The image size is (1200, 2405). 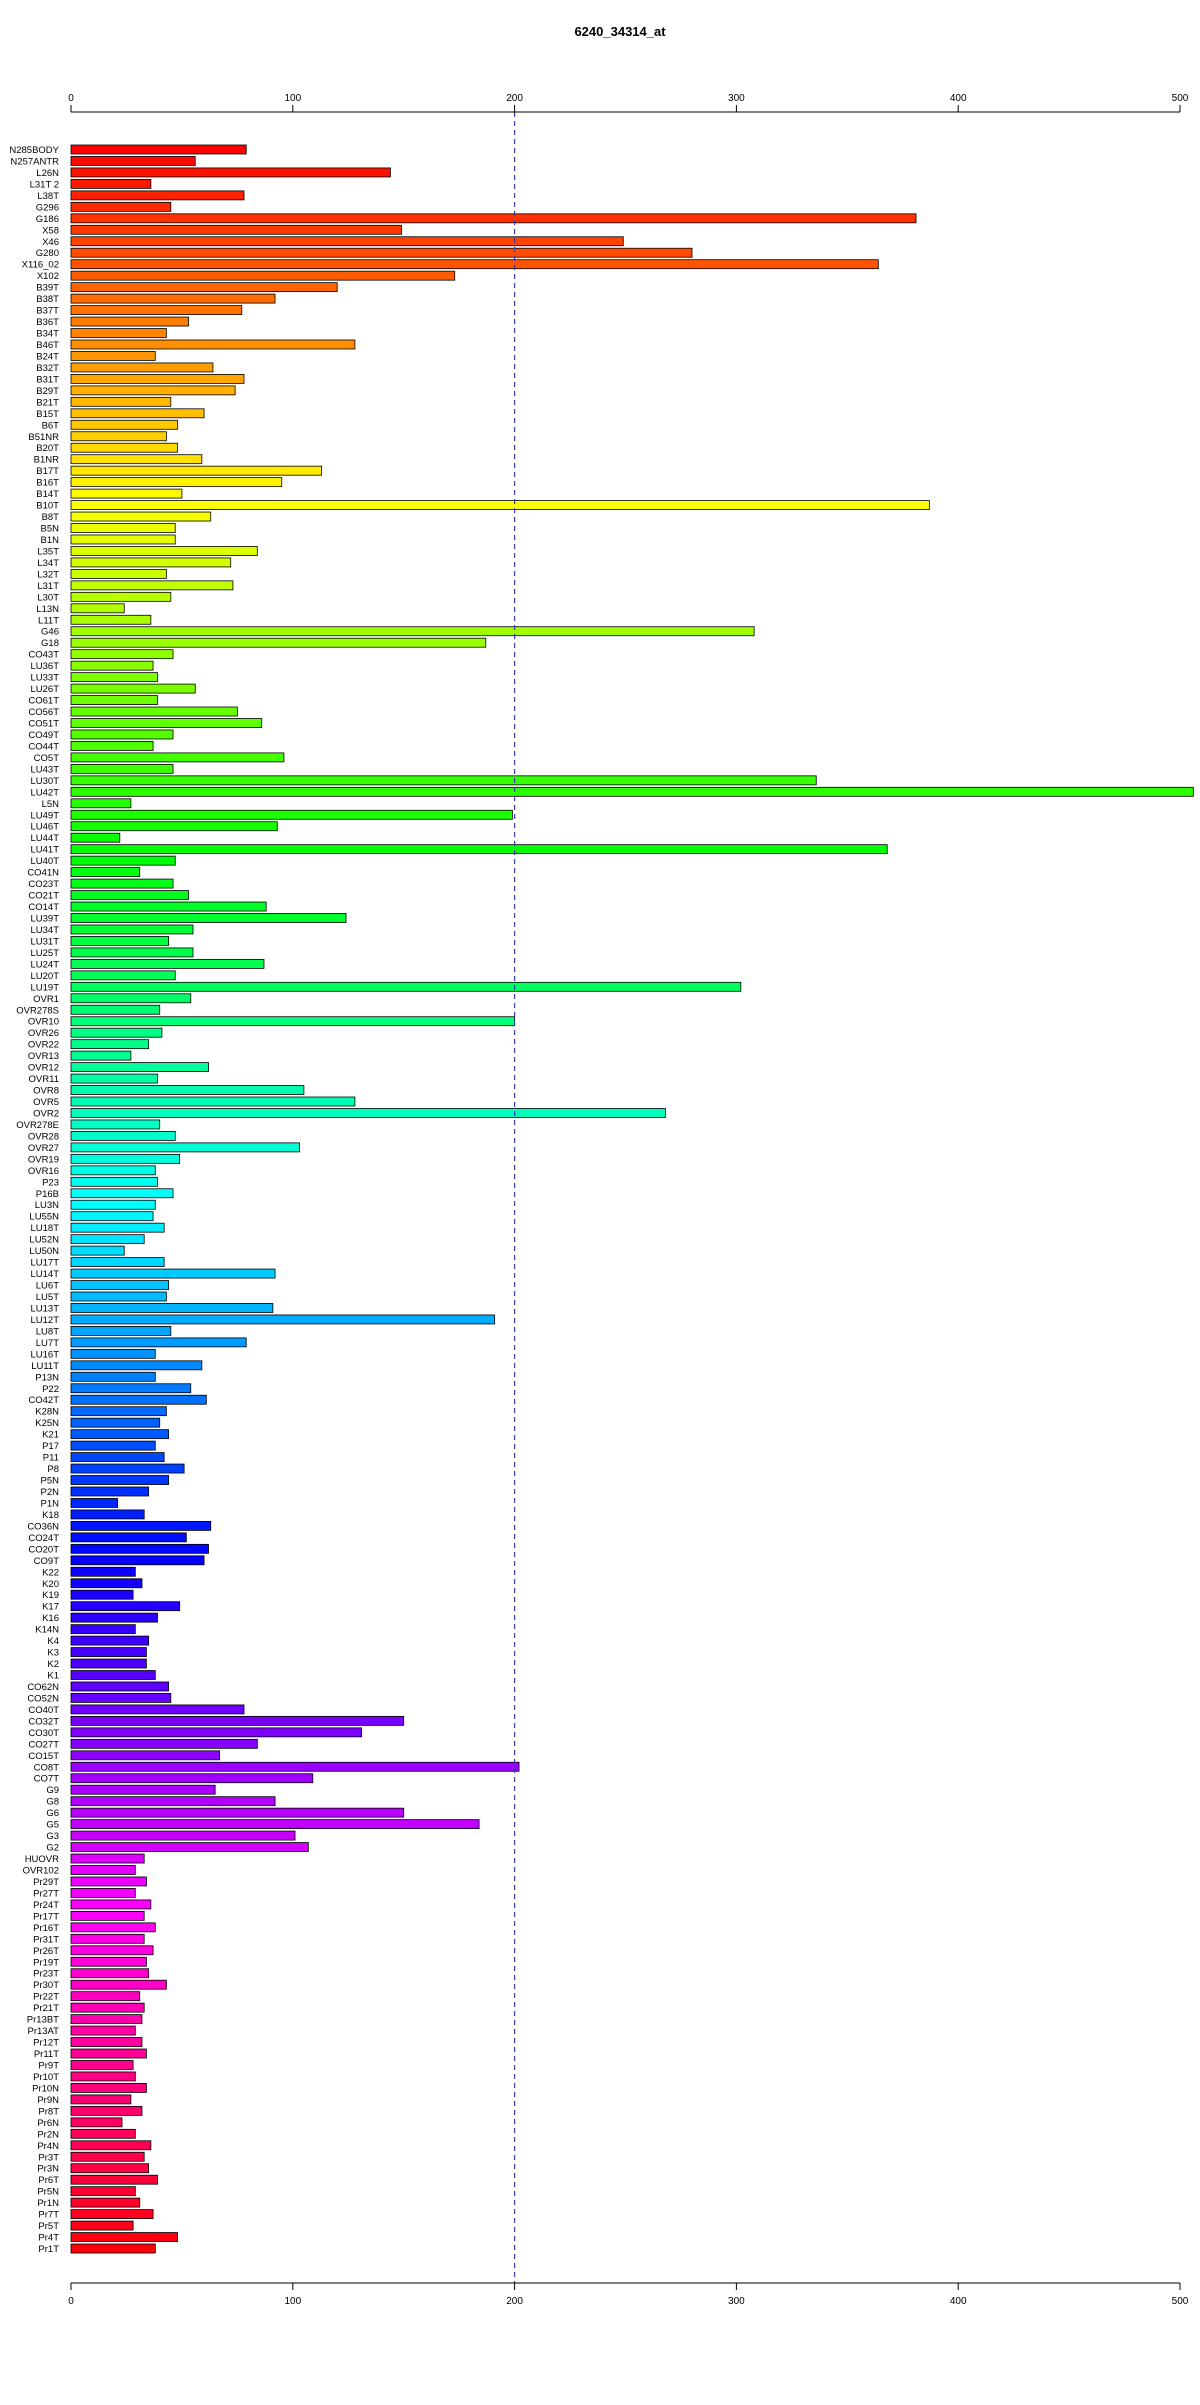 What do you see at coordinates (44, 1217) in the screenshot?
I see `category-label: LU55N` at bounding box center [44, 1217].